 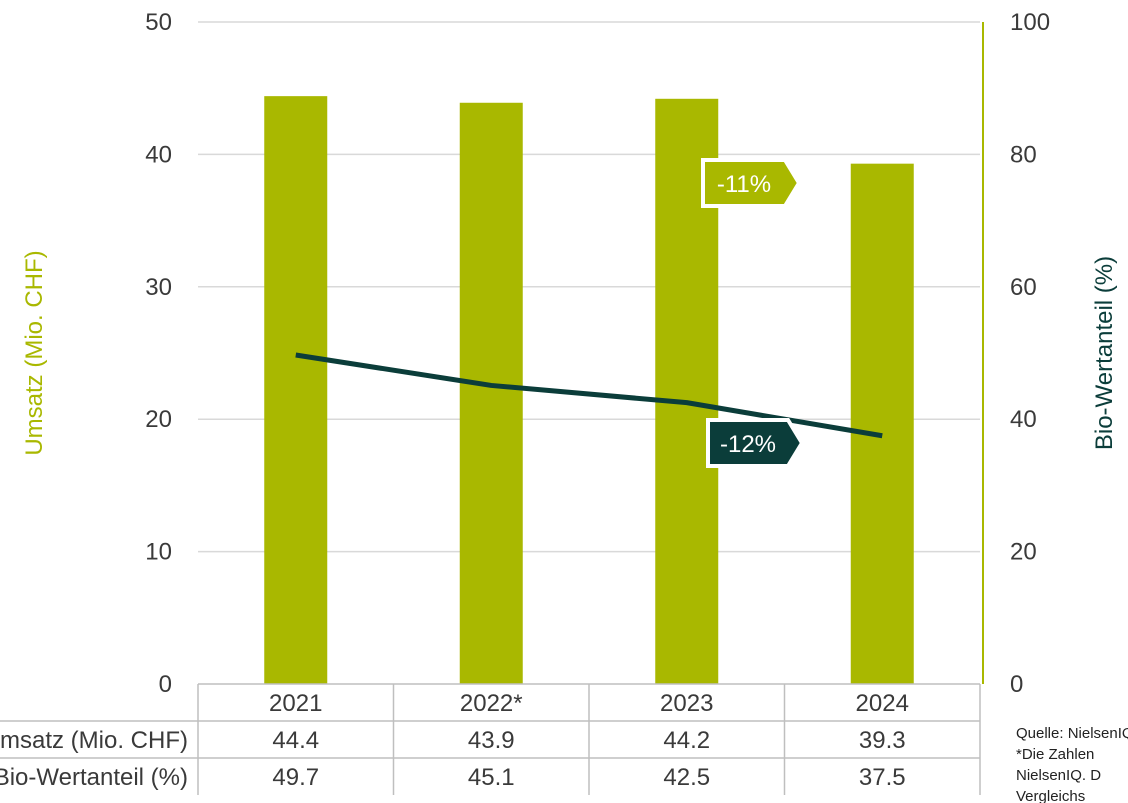 What do you see at coordinates (1072, 733) in the screenshot?
I see `source-line: Quelle: NielsenIQ` at bounding box center [1072, 733].